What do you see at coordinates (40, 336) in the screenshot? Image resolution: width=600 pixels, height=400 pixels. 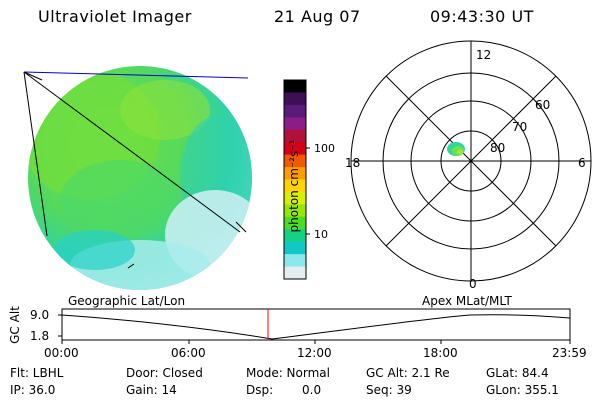 I see `altitude-tick-low: 1.8` at bounding box center [40, 336].